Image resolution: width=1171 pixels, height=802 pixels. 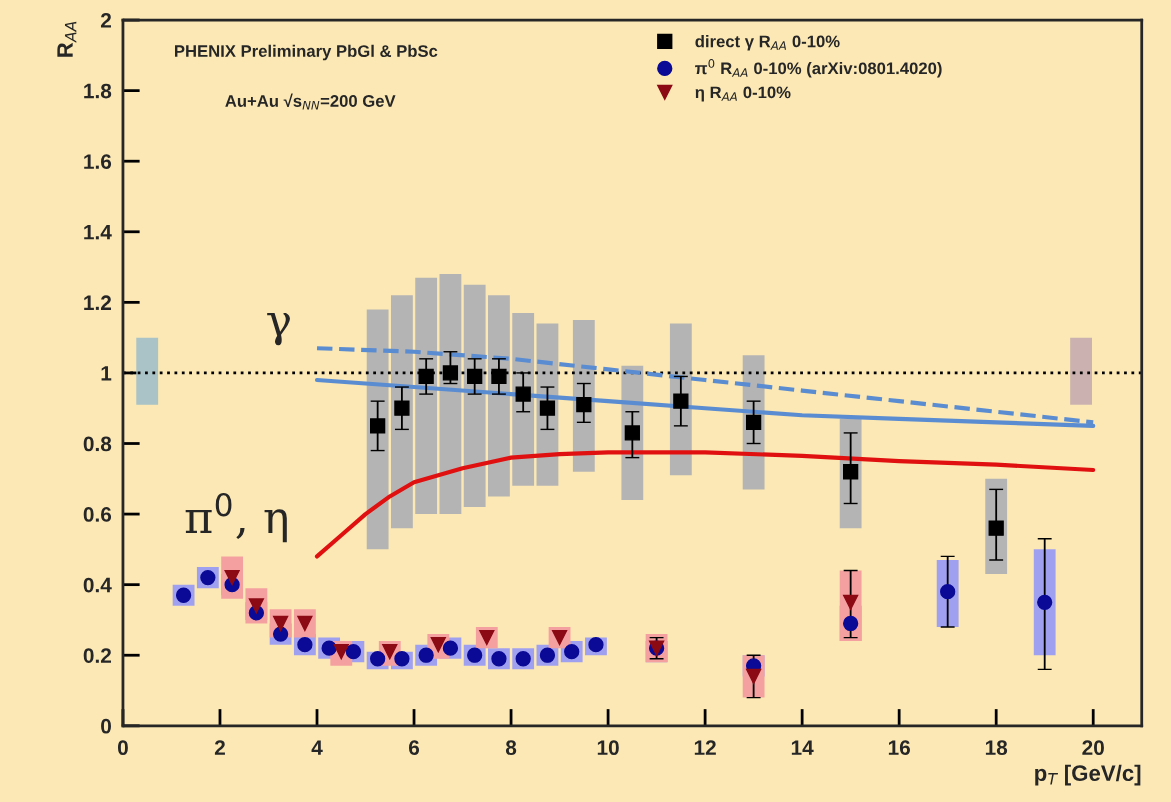 What do you see at coordinates (414, 747) in the screenshot?
I see `x-tick-label: 6` at bounding box center [414, 747].